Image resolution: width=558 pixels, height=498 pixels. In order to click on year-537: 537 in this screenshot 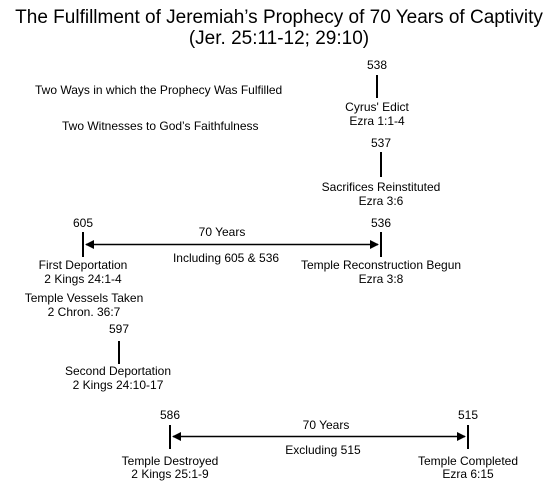, I will do `click(381, 143)`.